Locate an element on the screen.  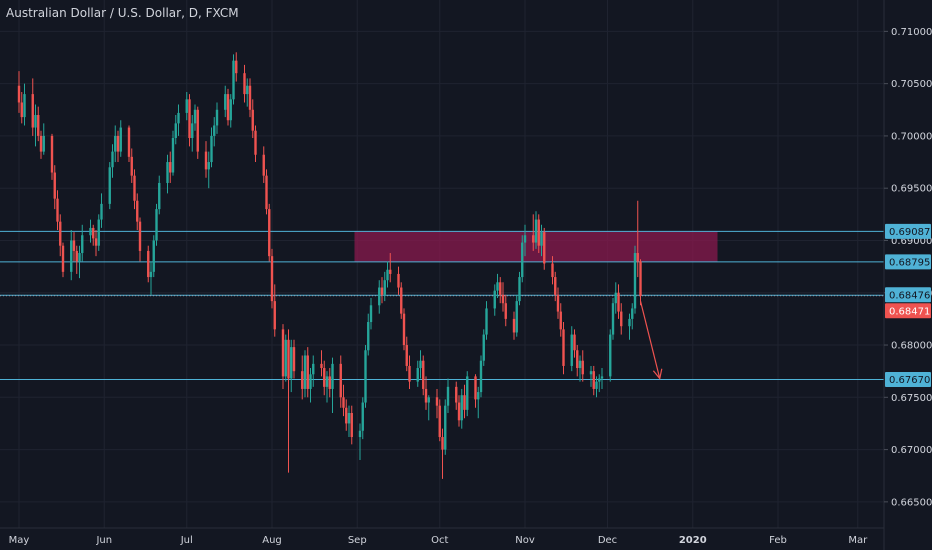
time-tick-label: Jul is located at coordinates (186, 540).